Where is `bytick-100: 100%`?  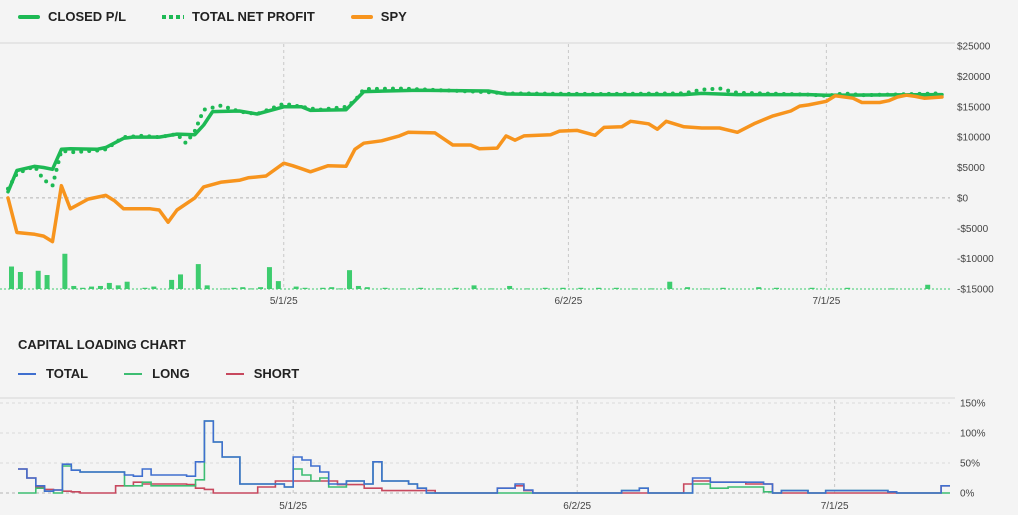
bytick-100: 100% is located at coordinates (973, 434).